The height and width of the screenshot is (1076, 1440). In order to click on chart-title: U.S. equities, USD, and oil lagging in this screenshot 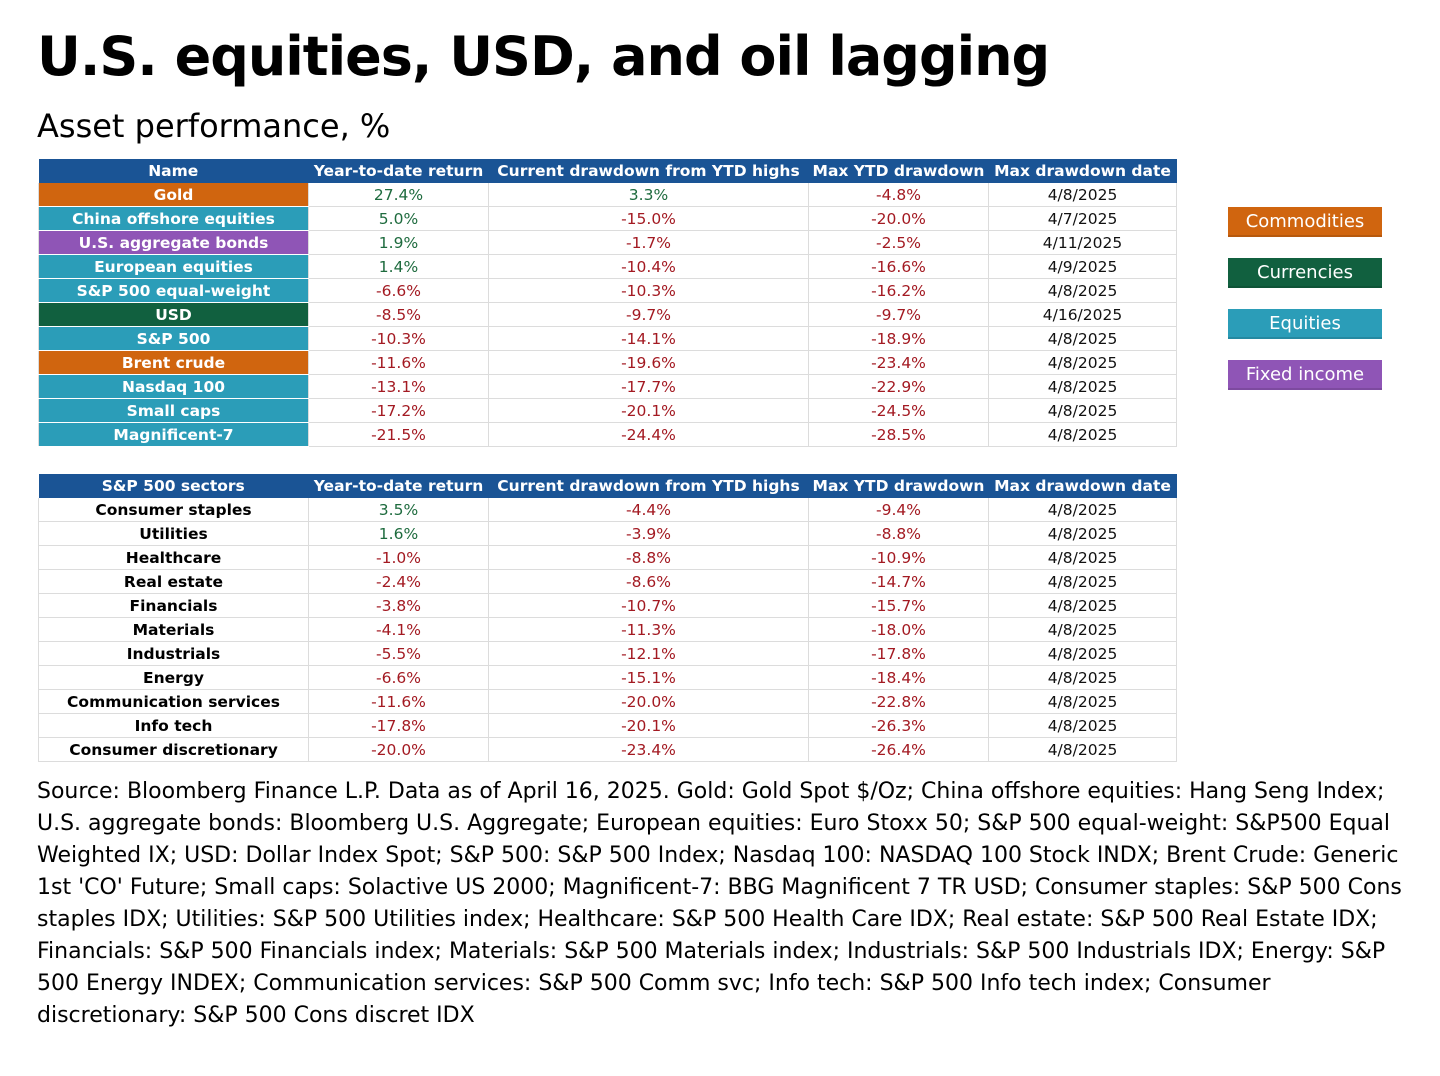, I will do `click(543, 56)`.